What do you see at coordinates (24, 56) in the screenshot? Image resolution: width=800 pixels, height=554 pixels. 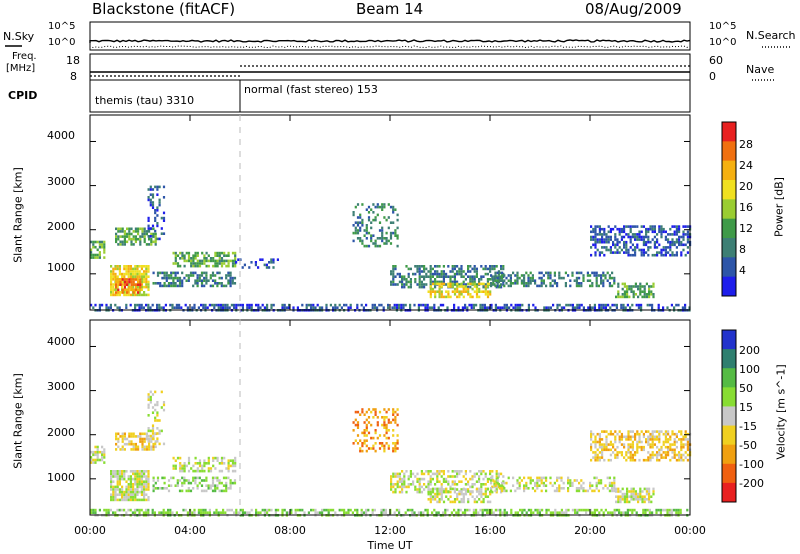 I see `freq-label: Freq.` at bounding box center [24, 56].